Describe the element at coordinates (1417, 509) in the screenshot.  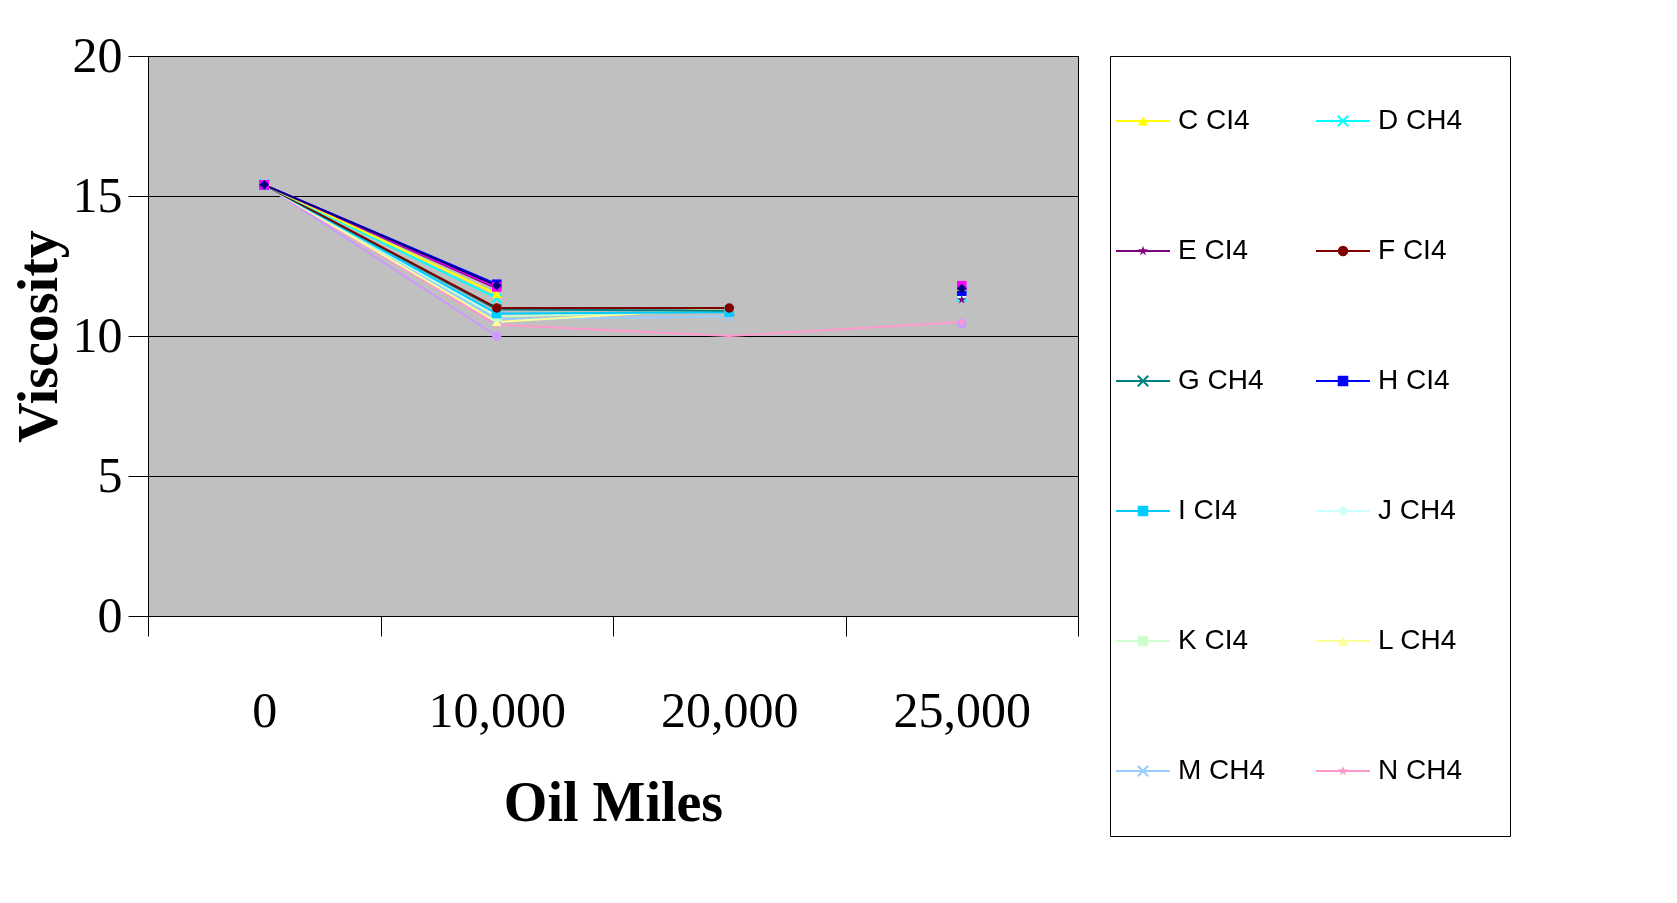
I see `legend-label: J CH4` at that location.